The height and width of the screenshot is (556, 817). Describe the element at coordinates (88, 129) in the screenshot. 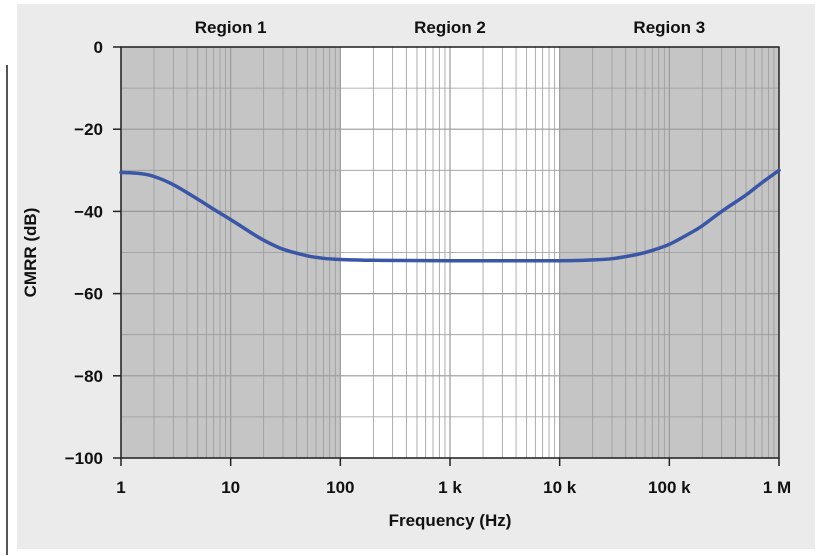

I see `y-tick-label: −20` at that location.